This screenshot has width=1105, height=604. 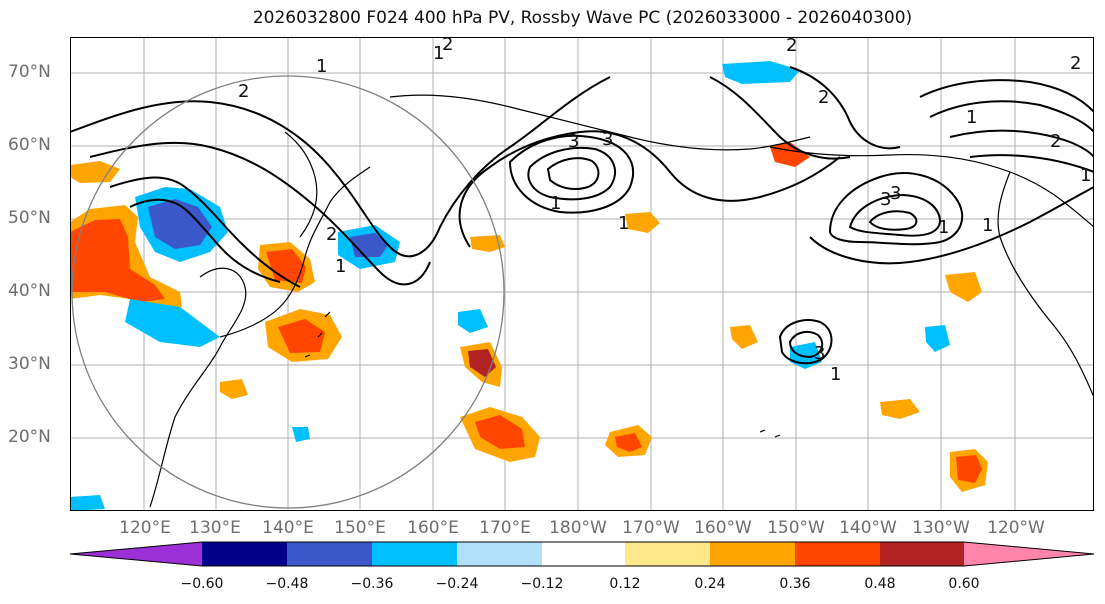 I want to click on lon-label-130w: 130°W, so click(x=941, y=528).